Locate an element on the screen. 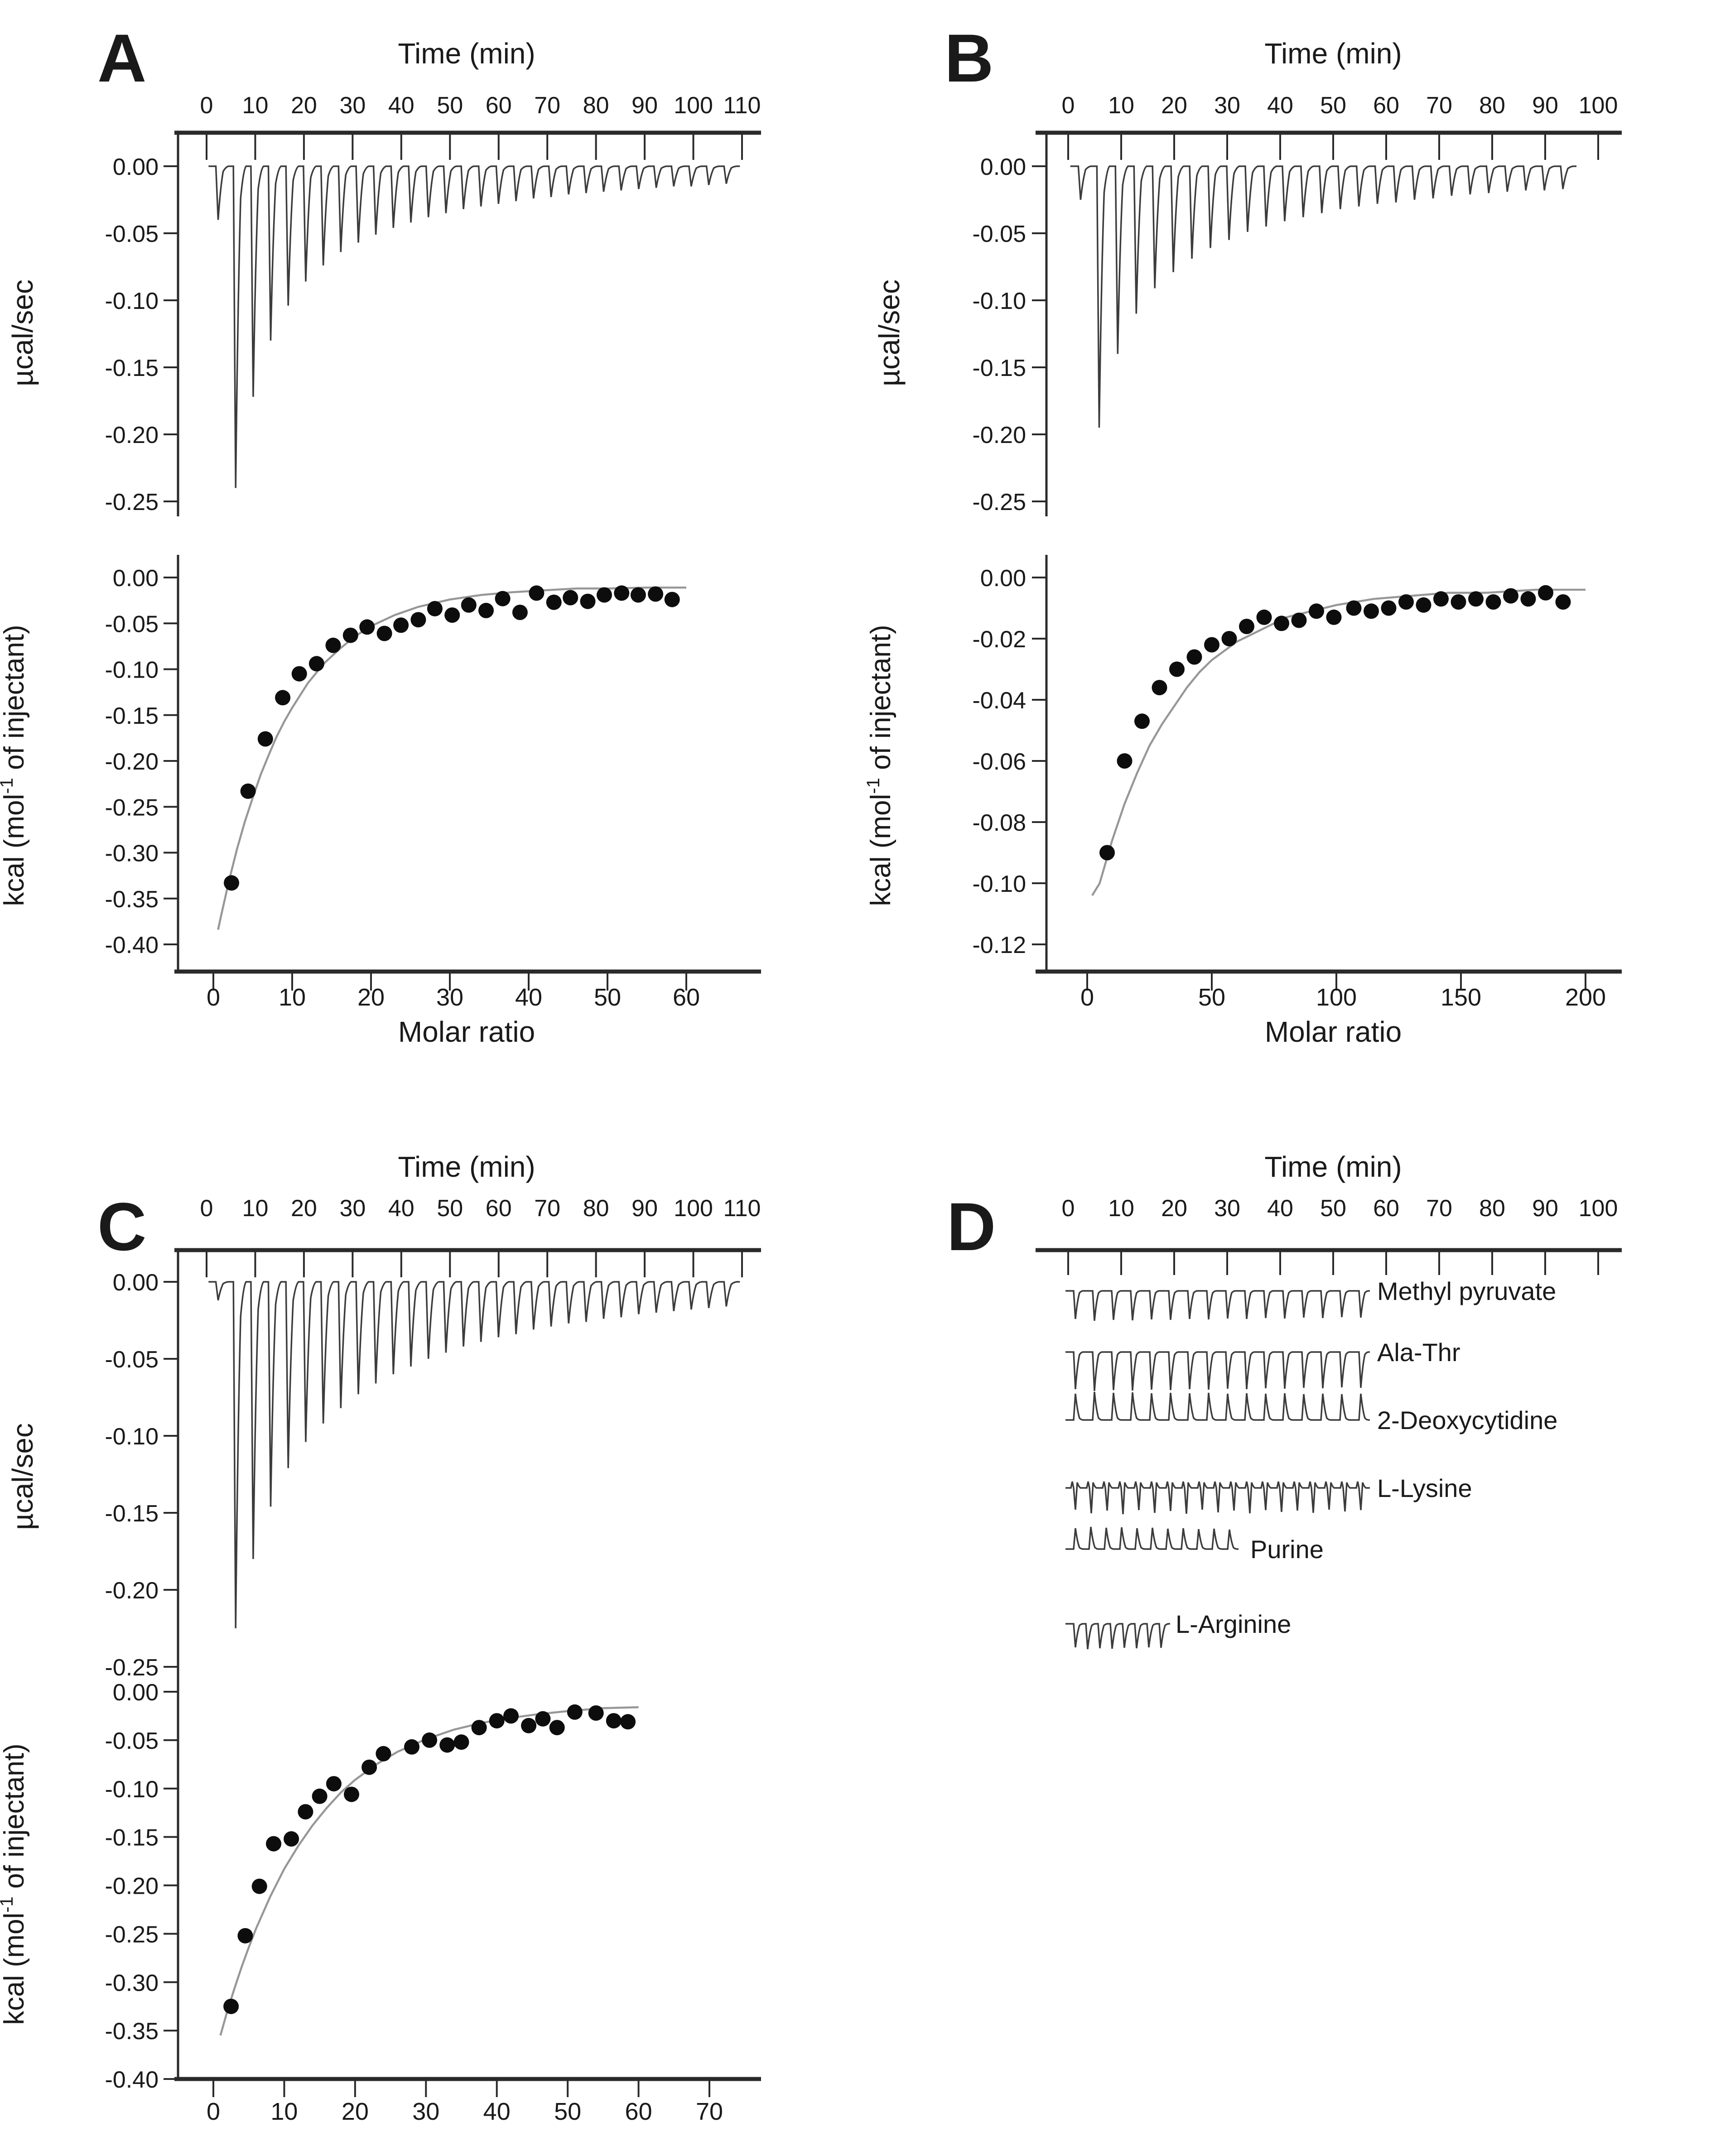  thermogram-y-tick-label: -0.20 is located at coordinates (132, 1591).